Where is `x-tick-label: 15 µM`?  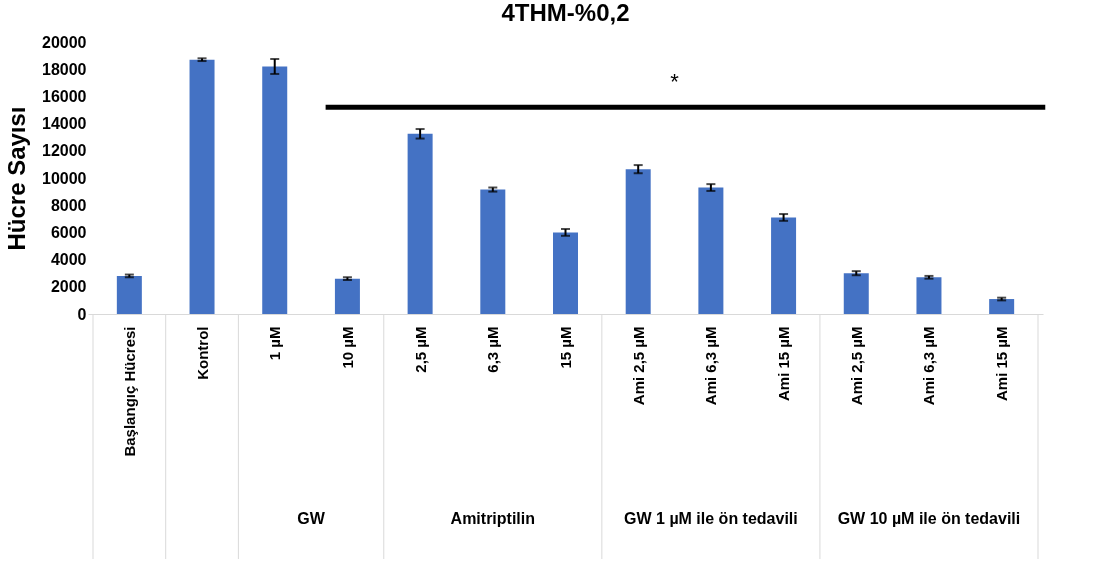 x-tick-label: 15 µM is located at coordinates (565, 347).